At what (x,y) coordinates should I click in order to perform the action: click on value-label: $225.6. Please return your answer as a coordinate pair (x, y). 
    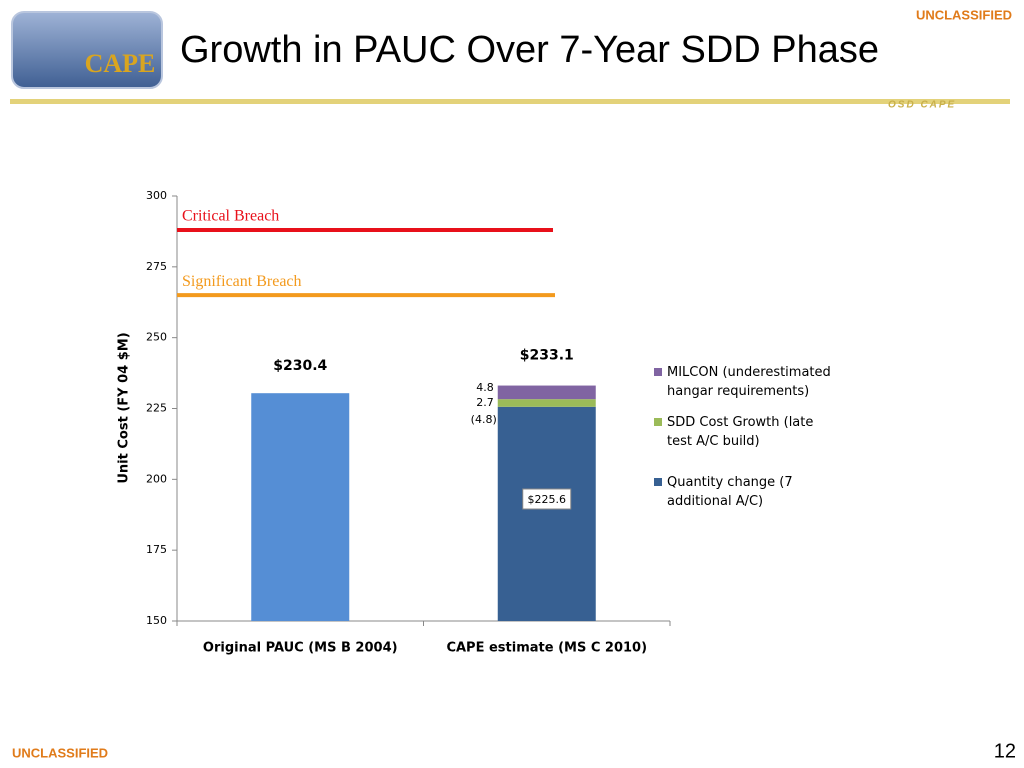
    Looking at the image, I should click on (547, 499).